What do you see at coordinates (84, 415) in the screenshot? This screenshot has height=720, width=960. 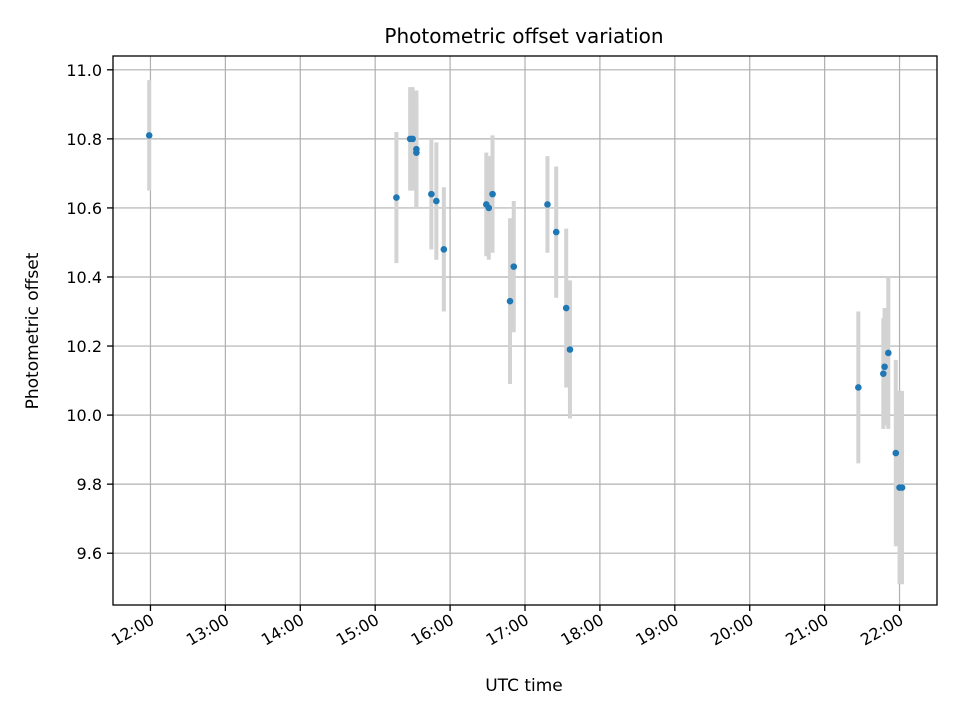 I see `y-tick-label: 10.0` at bounding box center [84, 415].